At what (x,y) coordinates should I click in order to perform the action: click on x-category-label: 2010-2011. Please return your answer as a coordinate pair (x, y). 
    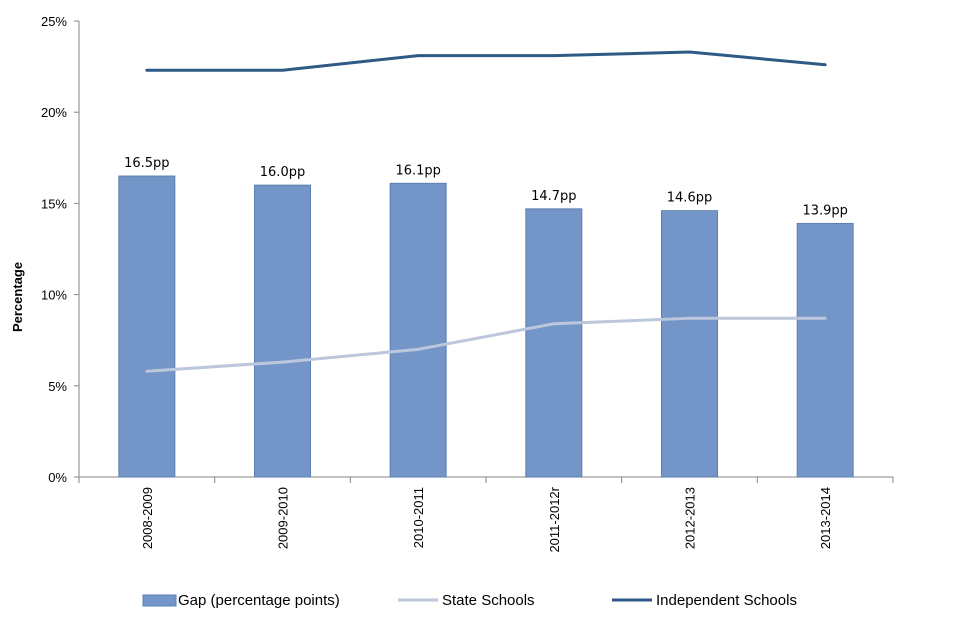
    Looking at the image, I should click on (418, 517).